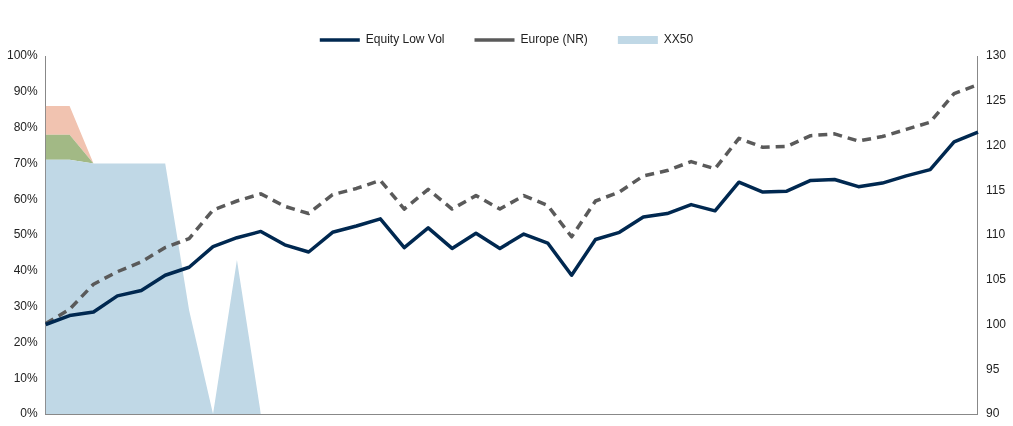 The image size is (1013, 426). Describe the element at coordinates (26, 234) in the screenshot. I see `y-tick-label: 50%` at that location.